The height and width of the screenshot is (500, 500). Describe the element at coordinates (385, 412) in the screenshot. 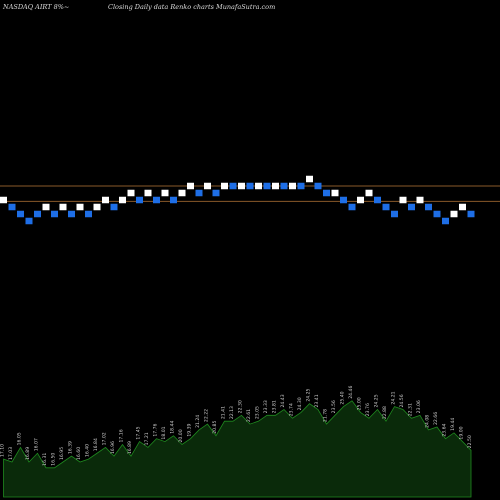

I see `volume-label: 22.88` at that location.